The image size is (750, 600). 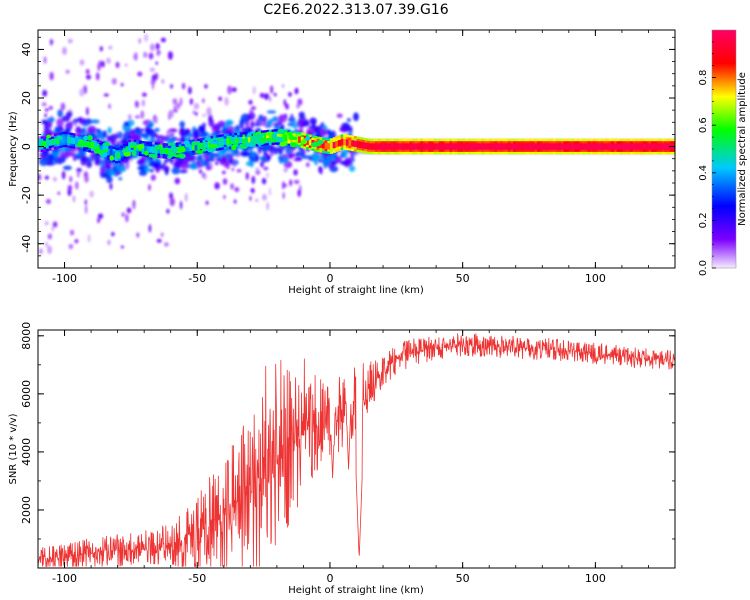 I want to click on chart-title: C2E6.2022.313.07.39.G16, so click(x=355, y=10).